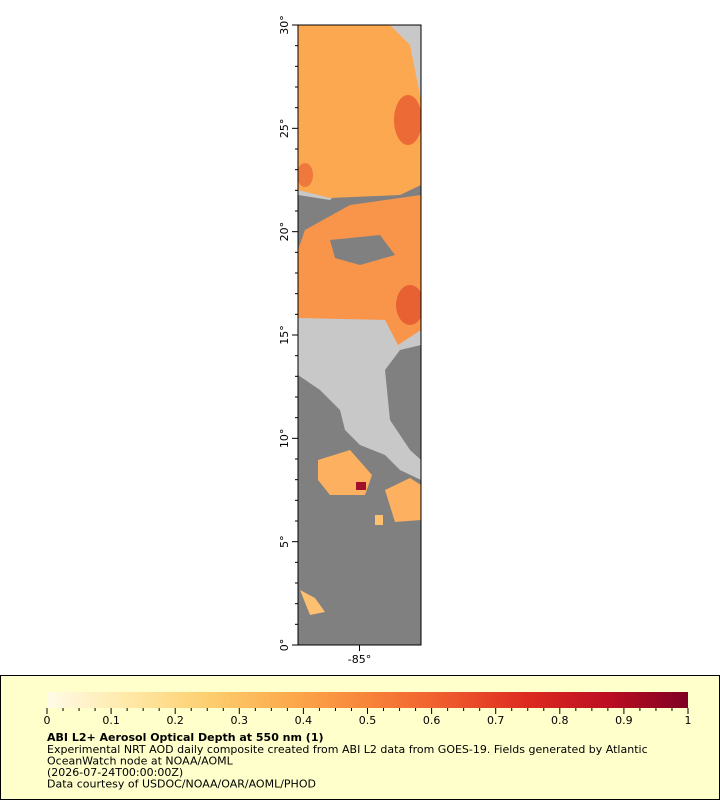 The image size is (720, 804). Describe the element at coordinates (432, 720) in the screenshot. I see `colorbar-tick-label: 0.6` at that location.